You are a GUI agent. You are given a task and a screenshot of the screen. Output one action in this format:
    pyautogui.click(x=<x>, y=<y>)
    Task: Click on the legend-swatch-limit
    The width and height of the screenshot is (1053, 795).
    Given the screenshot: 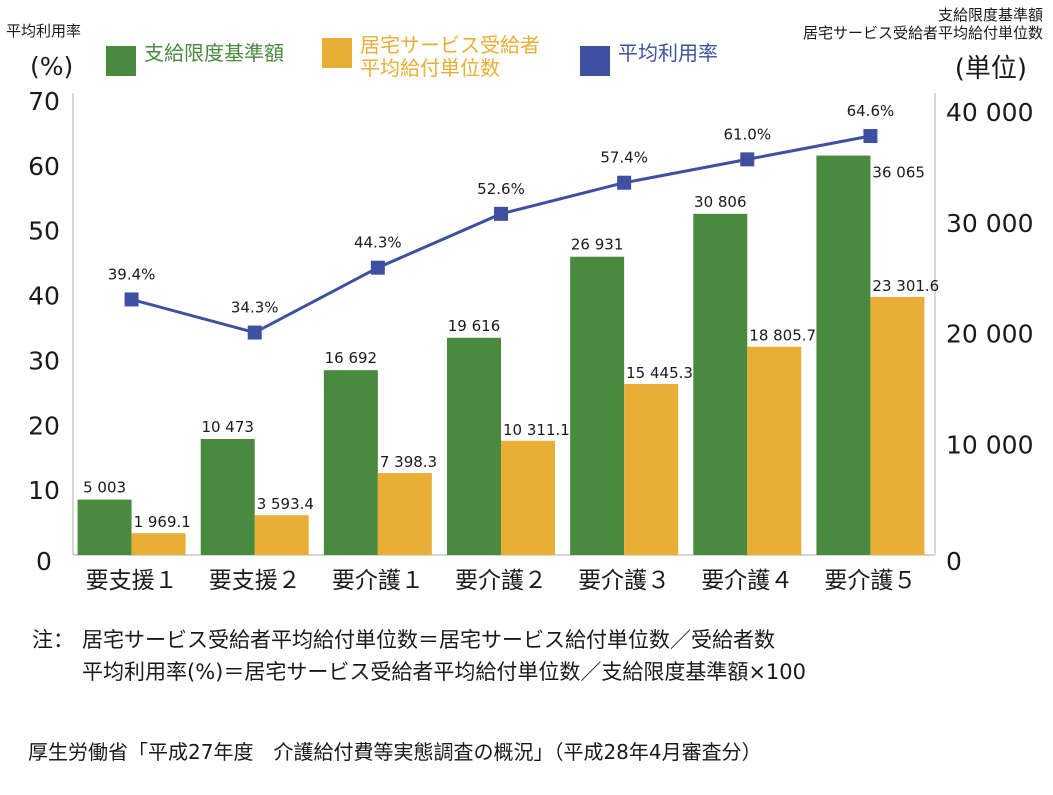 What is the action you would take?
    pyautogui.click(x=121, y=61)
    